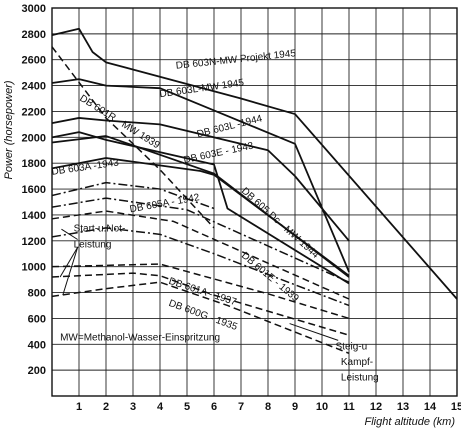 The width and height of the screenshot is (461, 431). What do you see at coordinates (214, 407) in the screenshot?
I see `x-tick-label: 6` at bounding box center [214, 407].